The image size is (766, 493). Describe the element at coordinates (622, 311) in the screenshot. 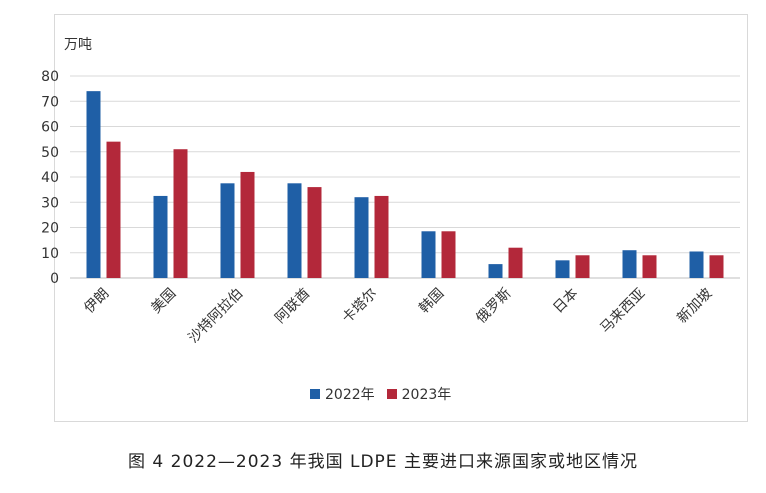

I see `x-tick-label: 马来西亚` at that location.